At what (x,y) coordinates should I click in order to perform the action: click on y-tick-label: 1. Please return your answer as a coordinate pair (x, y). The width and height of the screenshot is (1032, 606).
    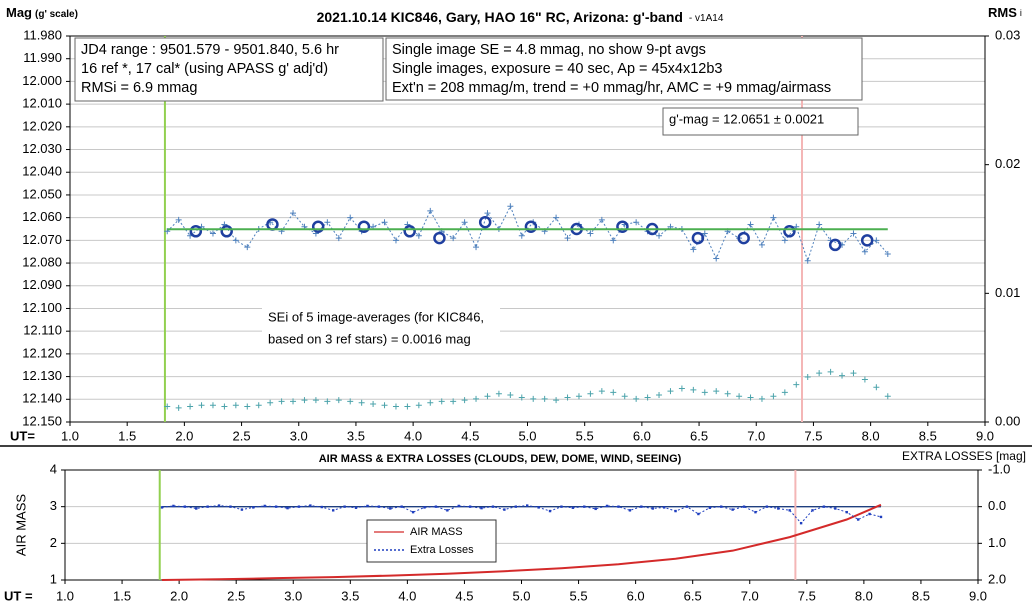
    Looking at the image, I should click on (53, 578).